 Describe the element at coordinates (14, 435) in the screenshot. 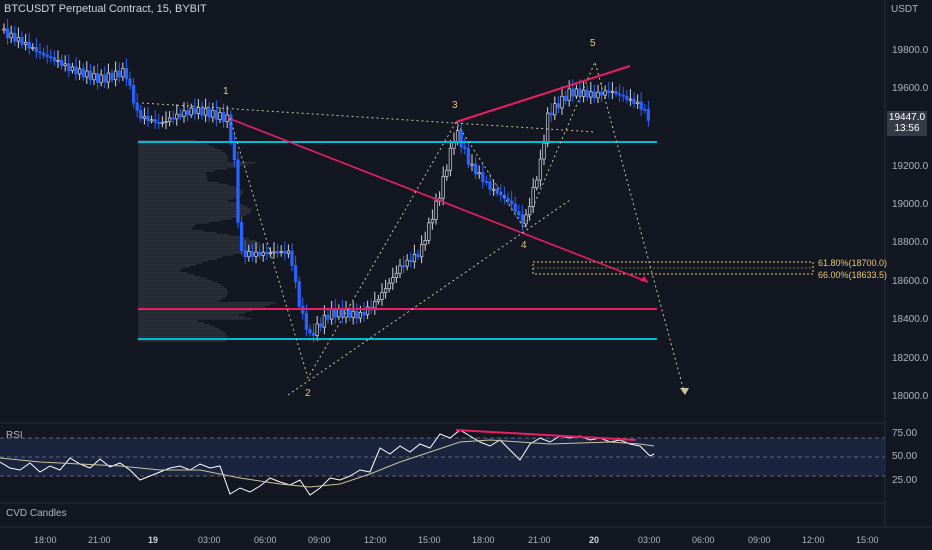

I see `rsi-indicator-label: RSI` at that location.